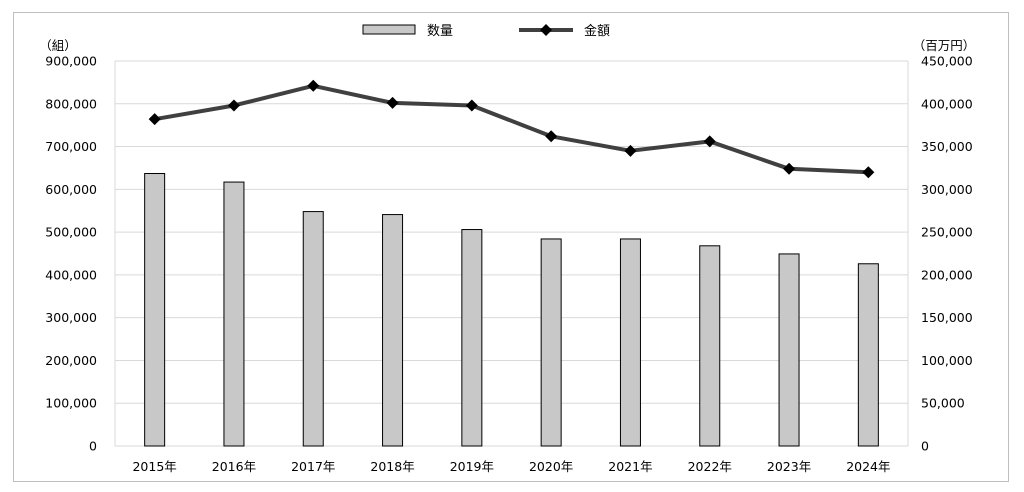  Describe the element at coordinates (868, 466) in the screenshot. I see `x-axis-category-label: 2024年` at that location.